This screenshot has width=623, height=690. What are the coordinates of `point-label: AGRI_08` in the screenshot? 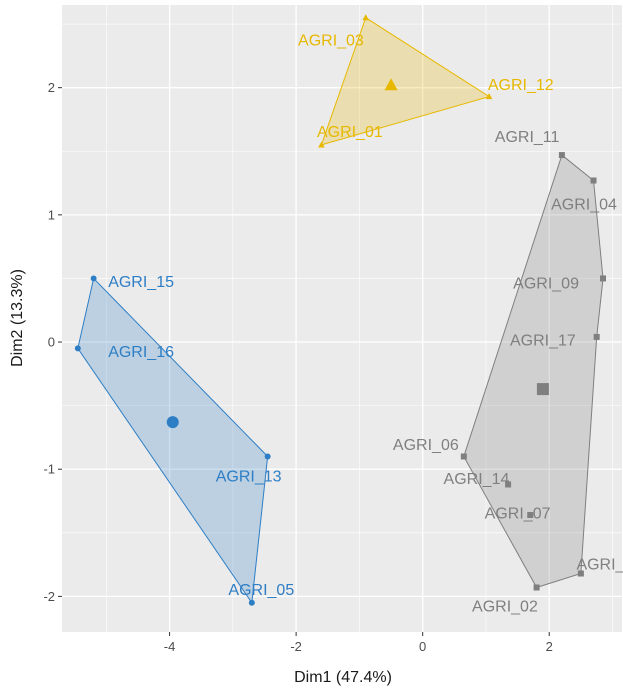 It's located at (599, 564).